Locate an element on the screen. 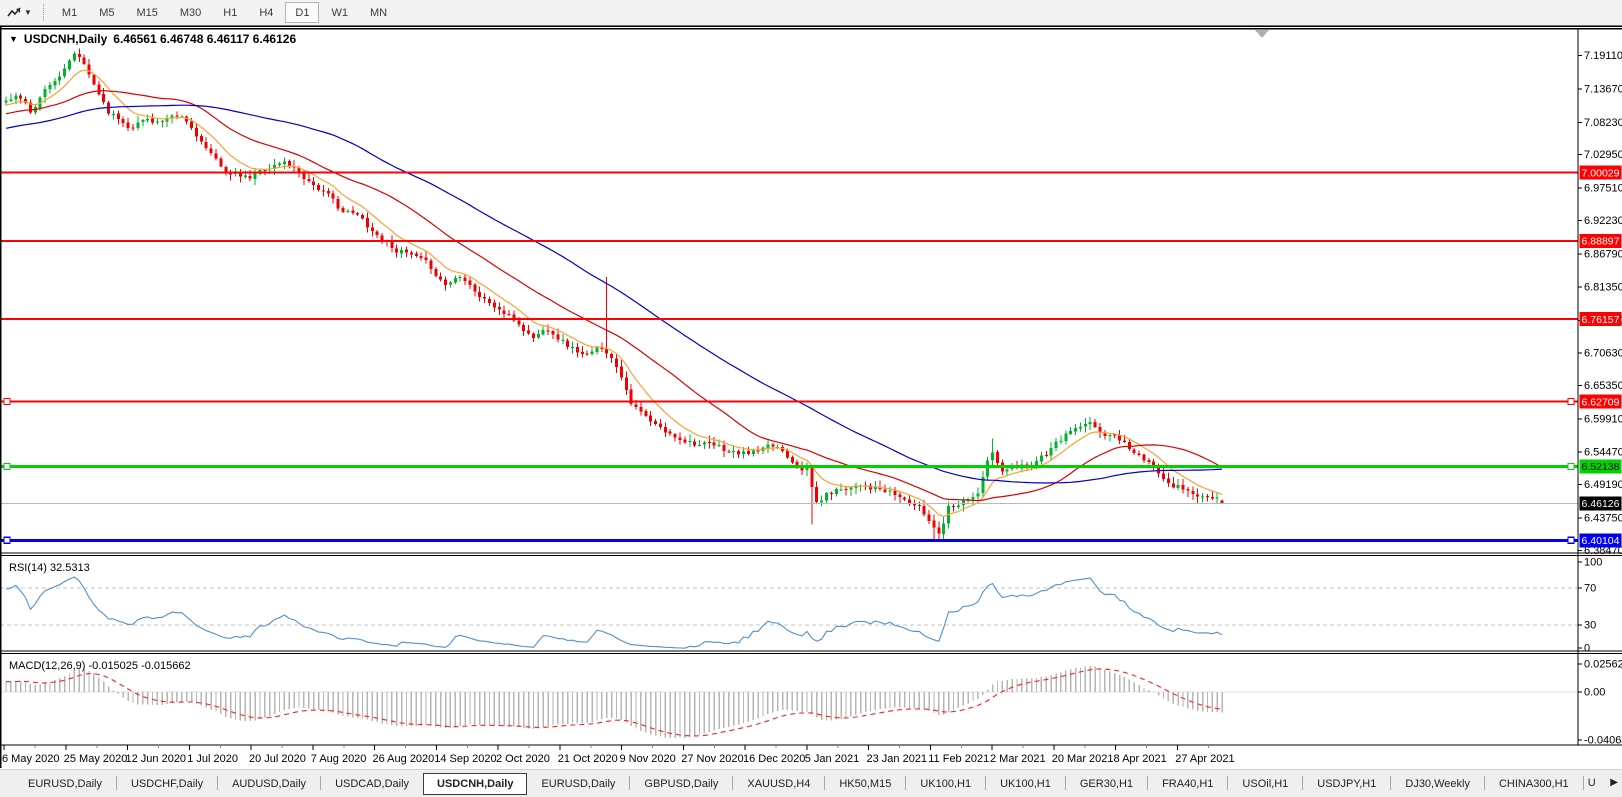 This screenshot has width=1622, height=797. tab-usoil-h1: USOil,H1 is located at coordinates (1265, 784).